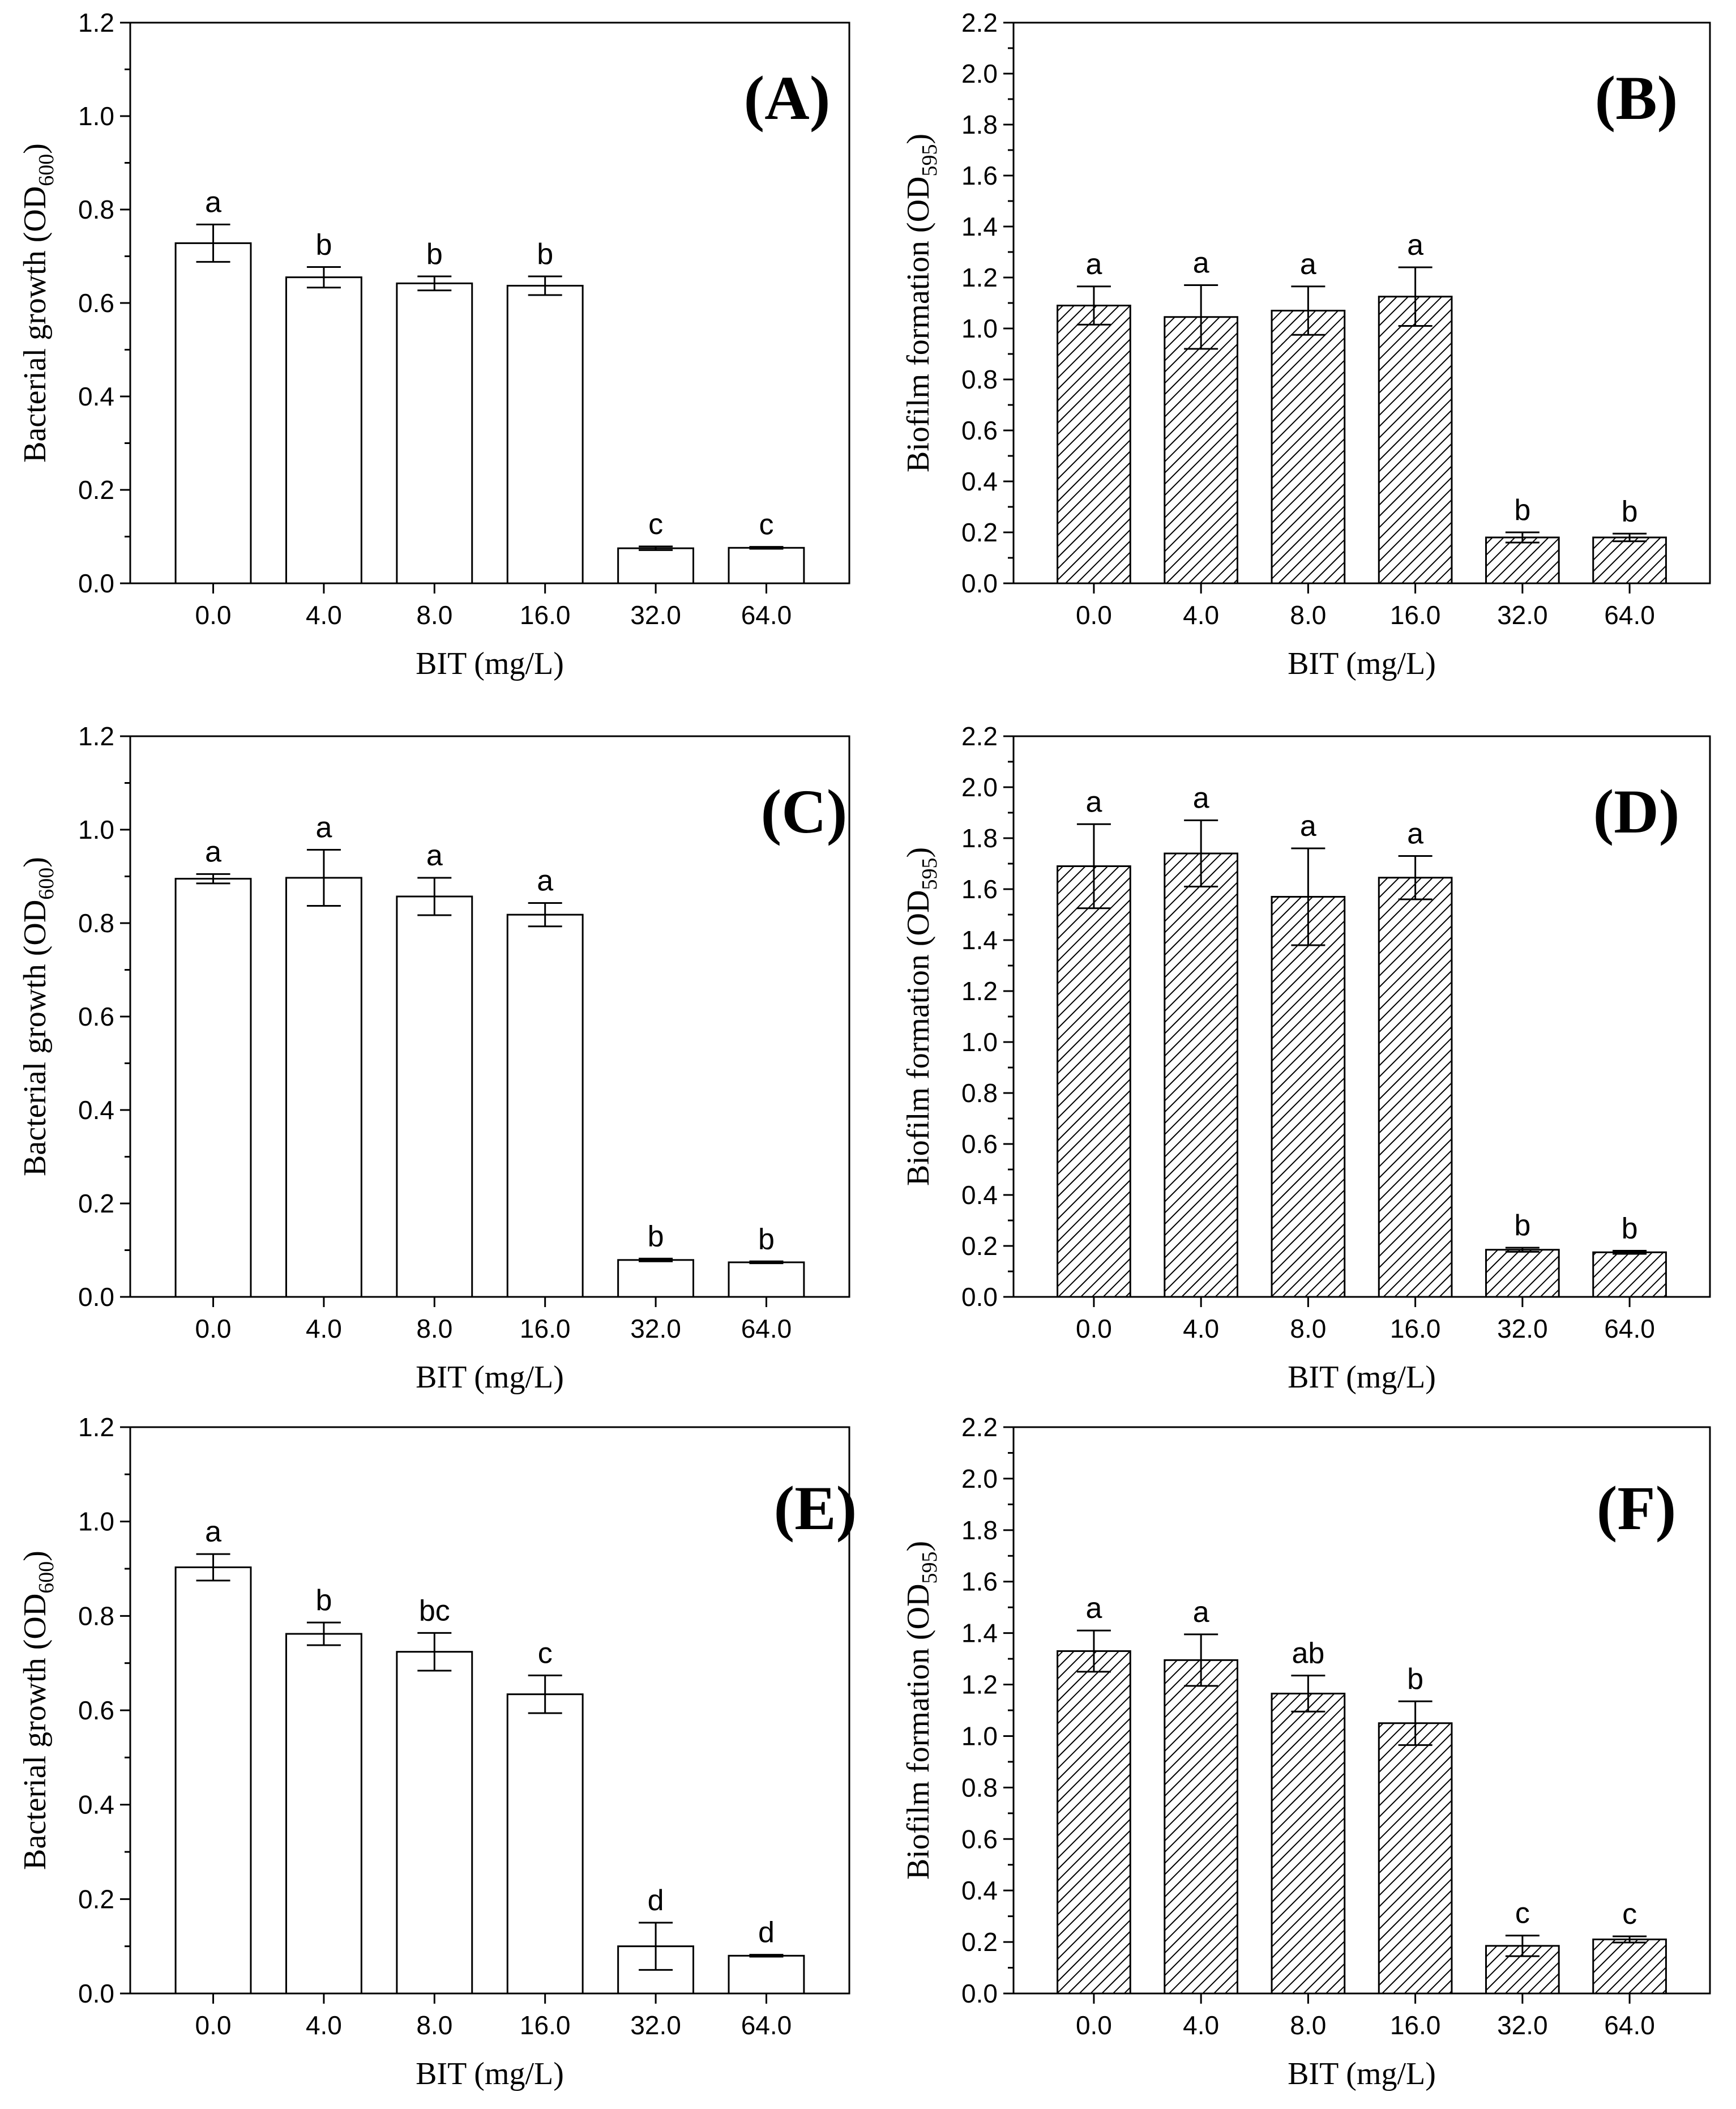  Describe the element at coordinates (804, 811) in the screenshot. I see `panel-label: (C)` at that location.